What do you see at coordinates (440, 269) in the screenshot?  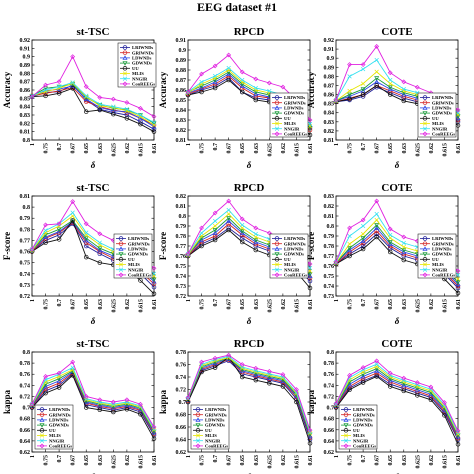 I see `legend-label: NNGIR` at bounding box center [440, 269].